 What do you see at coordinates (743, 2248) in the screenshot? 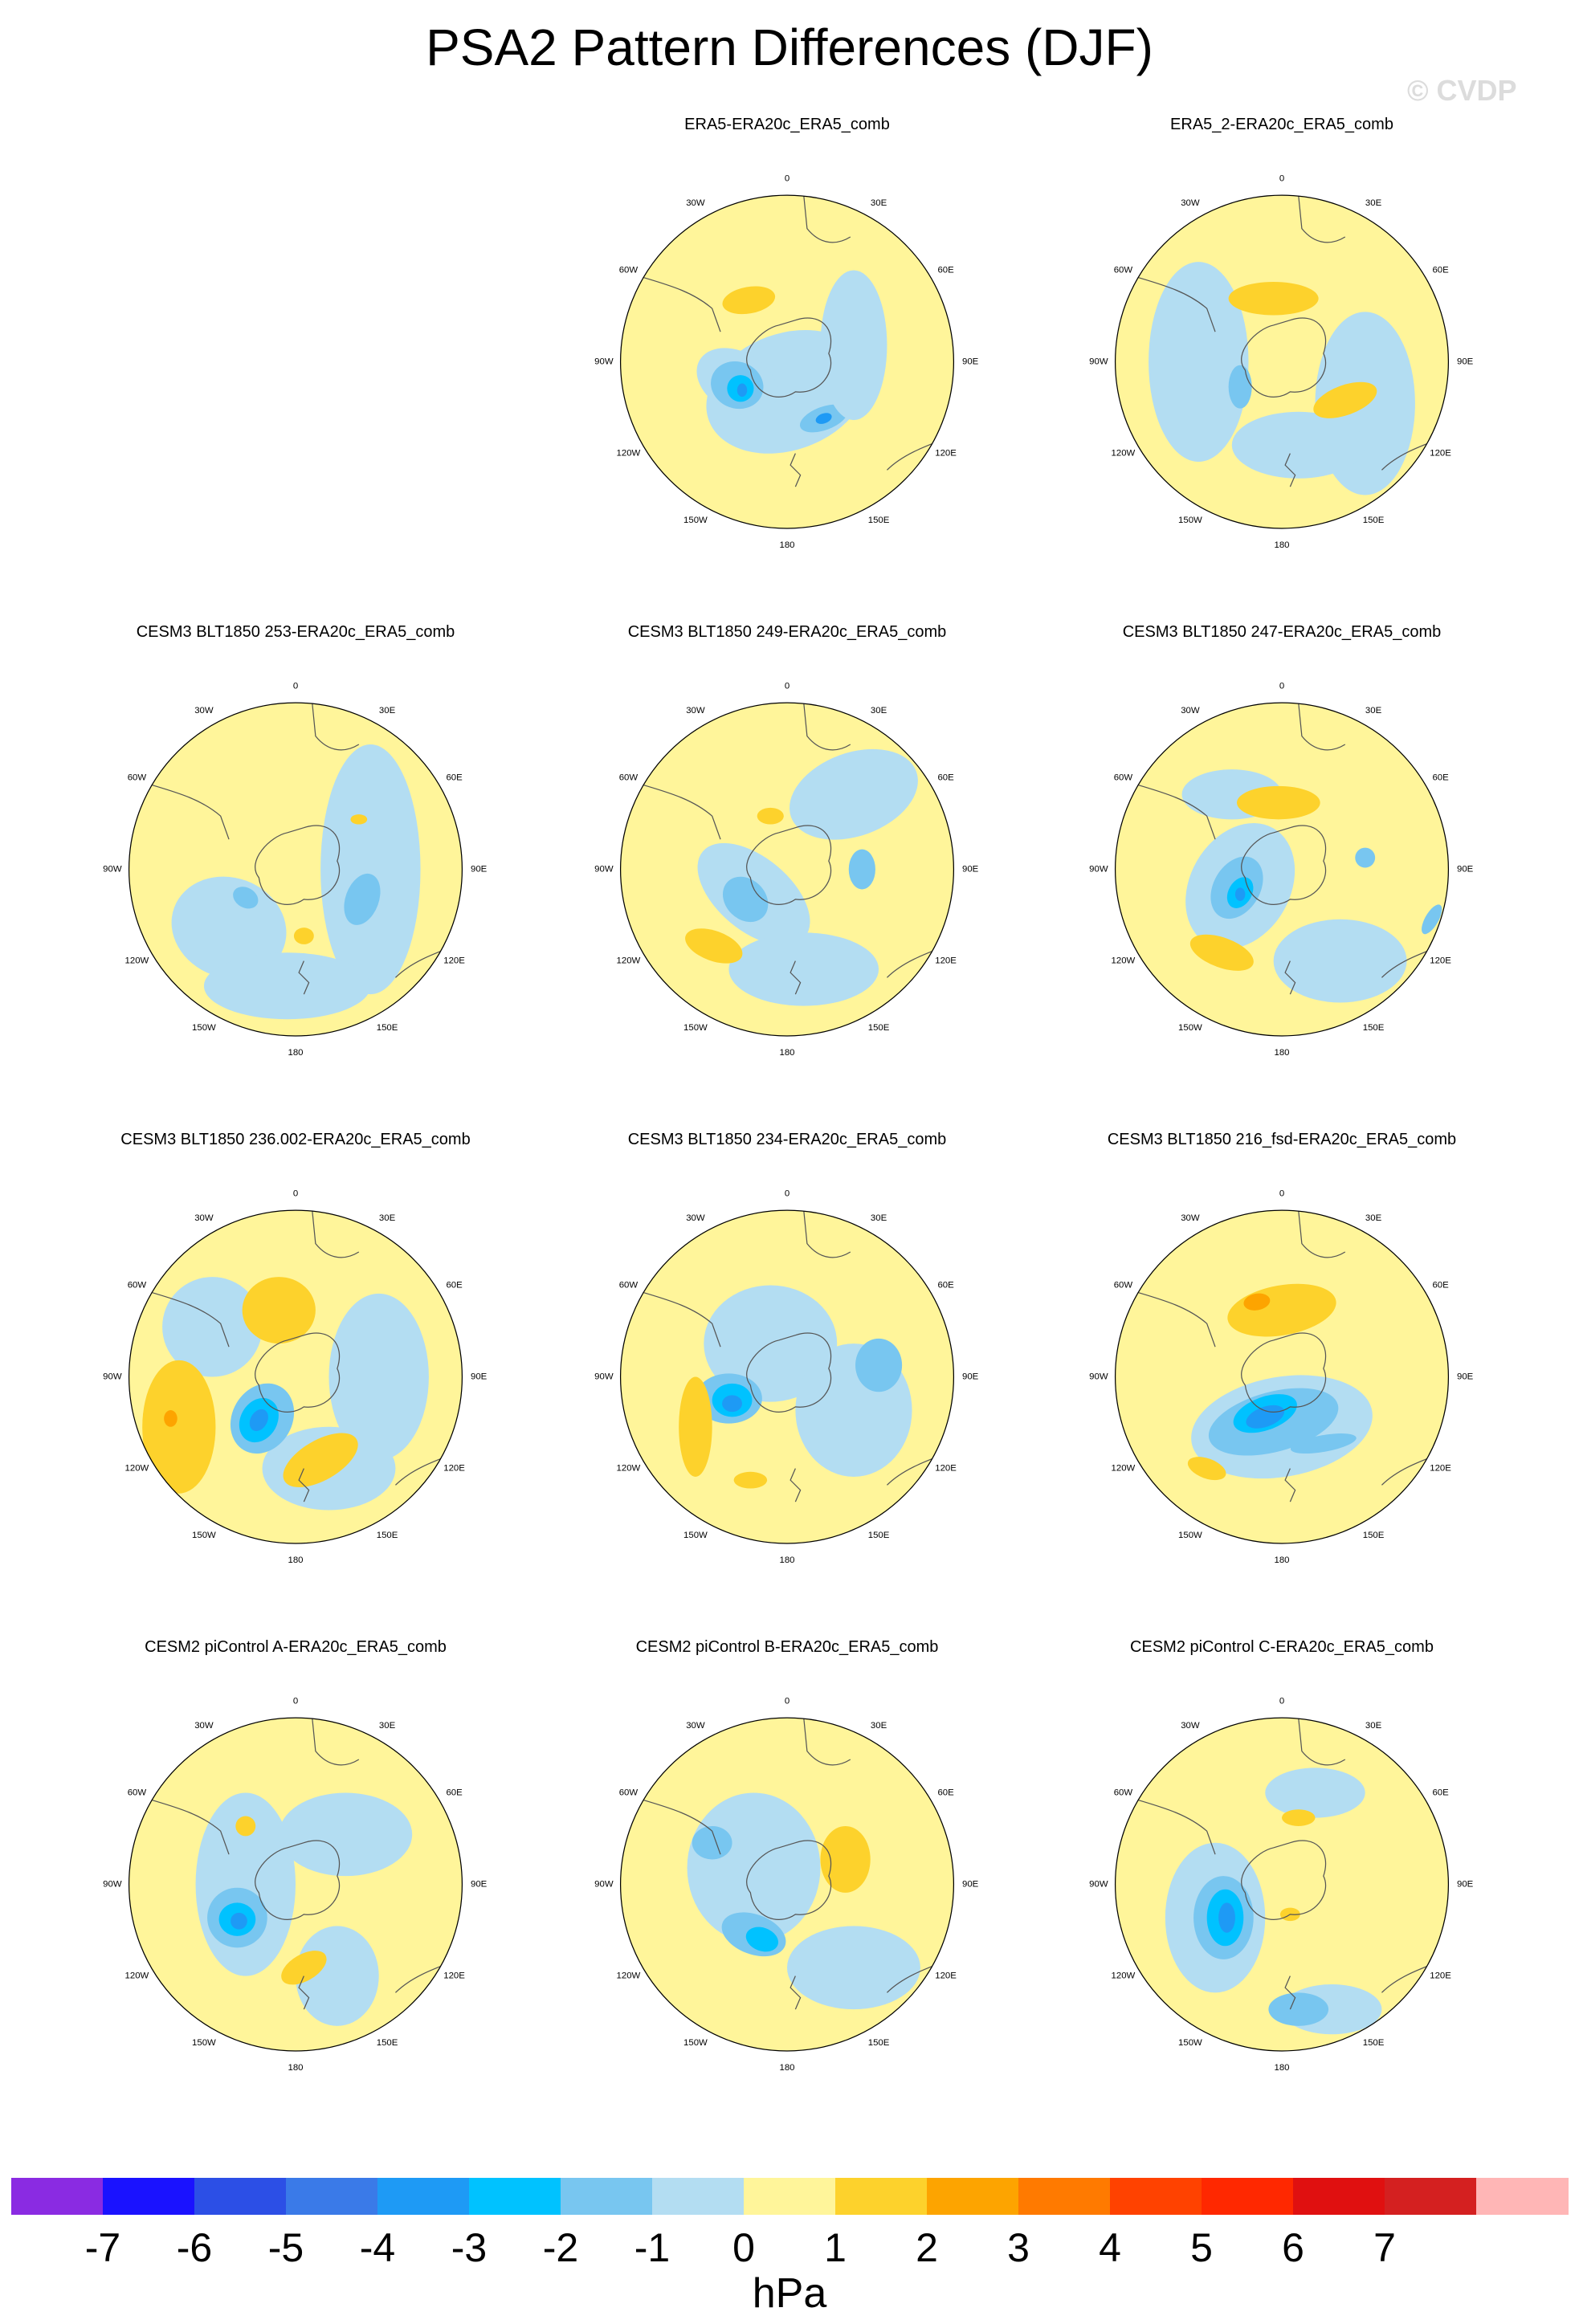
I see `colorbar-tick-label: 0` at bounding box center [743, 2248].